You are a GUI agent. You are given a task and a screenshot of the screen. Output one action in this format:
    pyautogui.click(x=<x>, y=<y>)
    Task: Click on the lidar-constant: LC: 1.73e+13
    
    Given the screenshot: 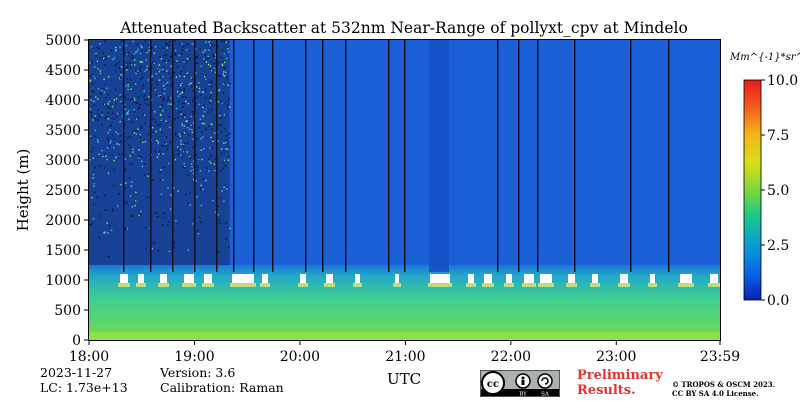 What is the action you would take?
    pyautogui.click(x=84, y=387)
    